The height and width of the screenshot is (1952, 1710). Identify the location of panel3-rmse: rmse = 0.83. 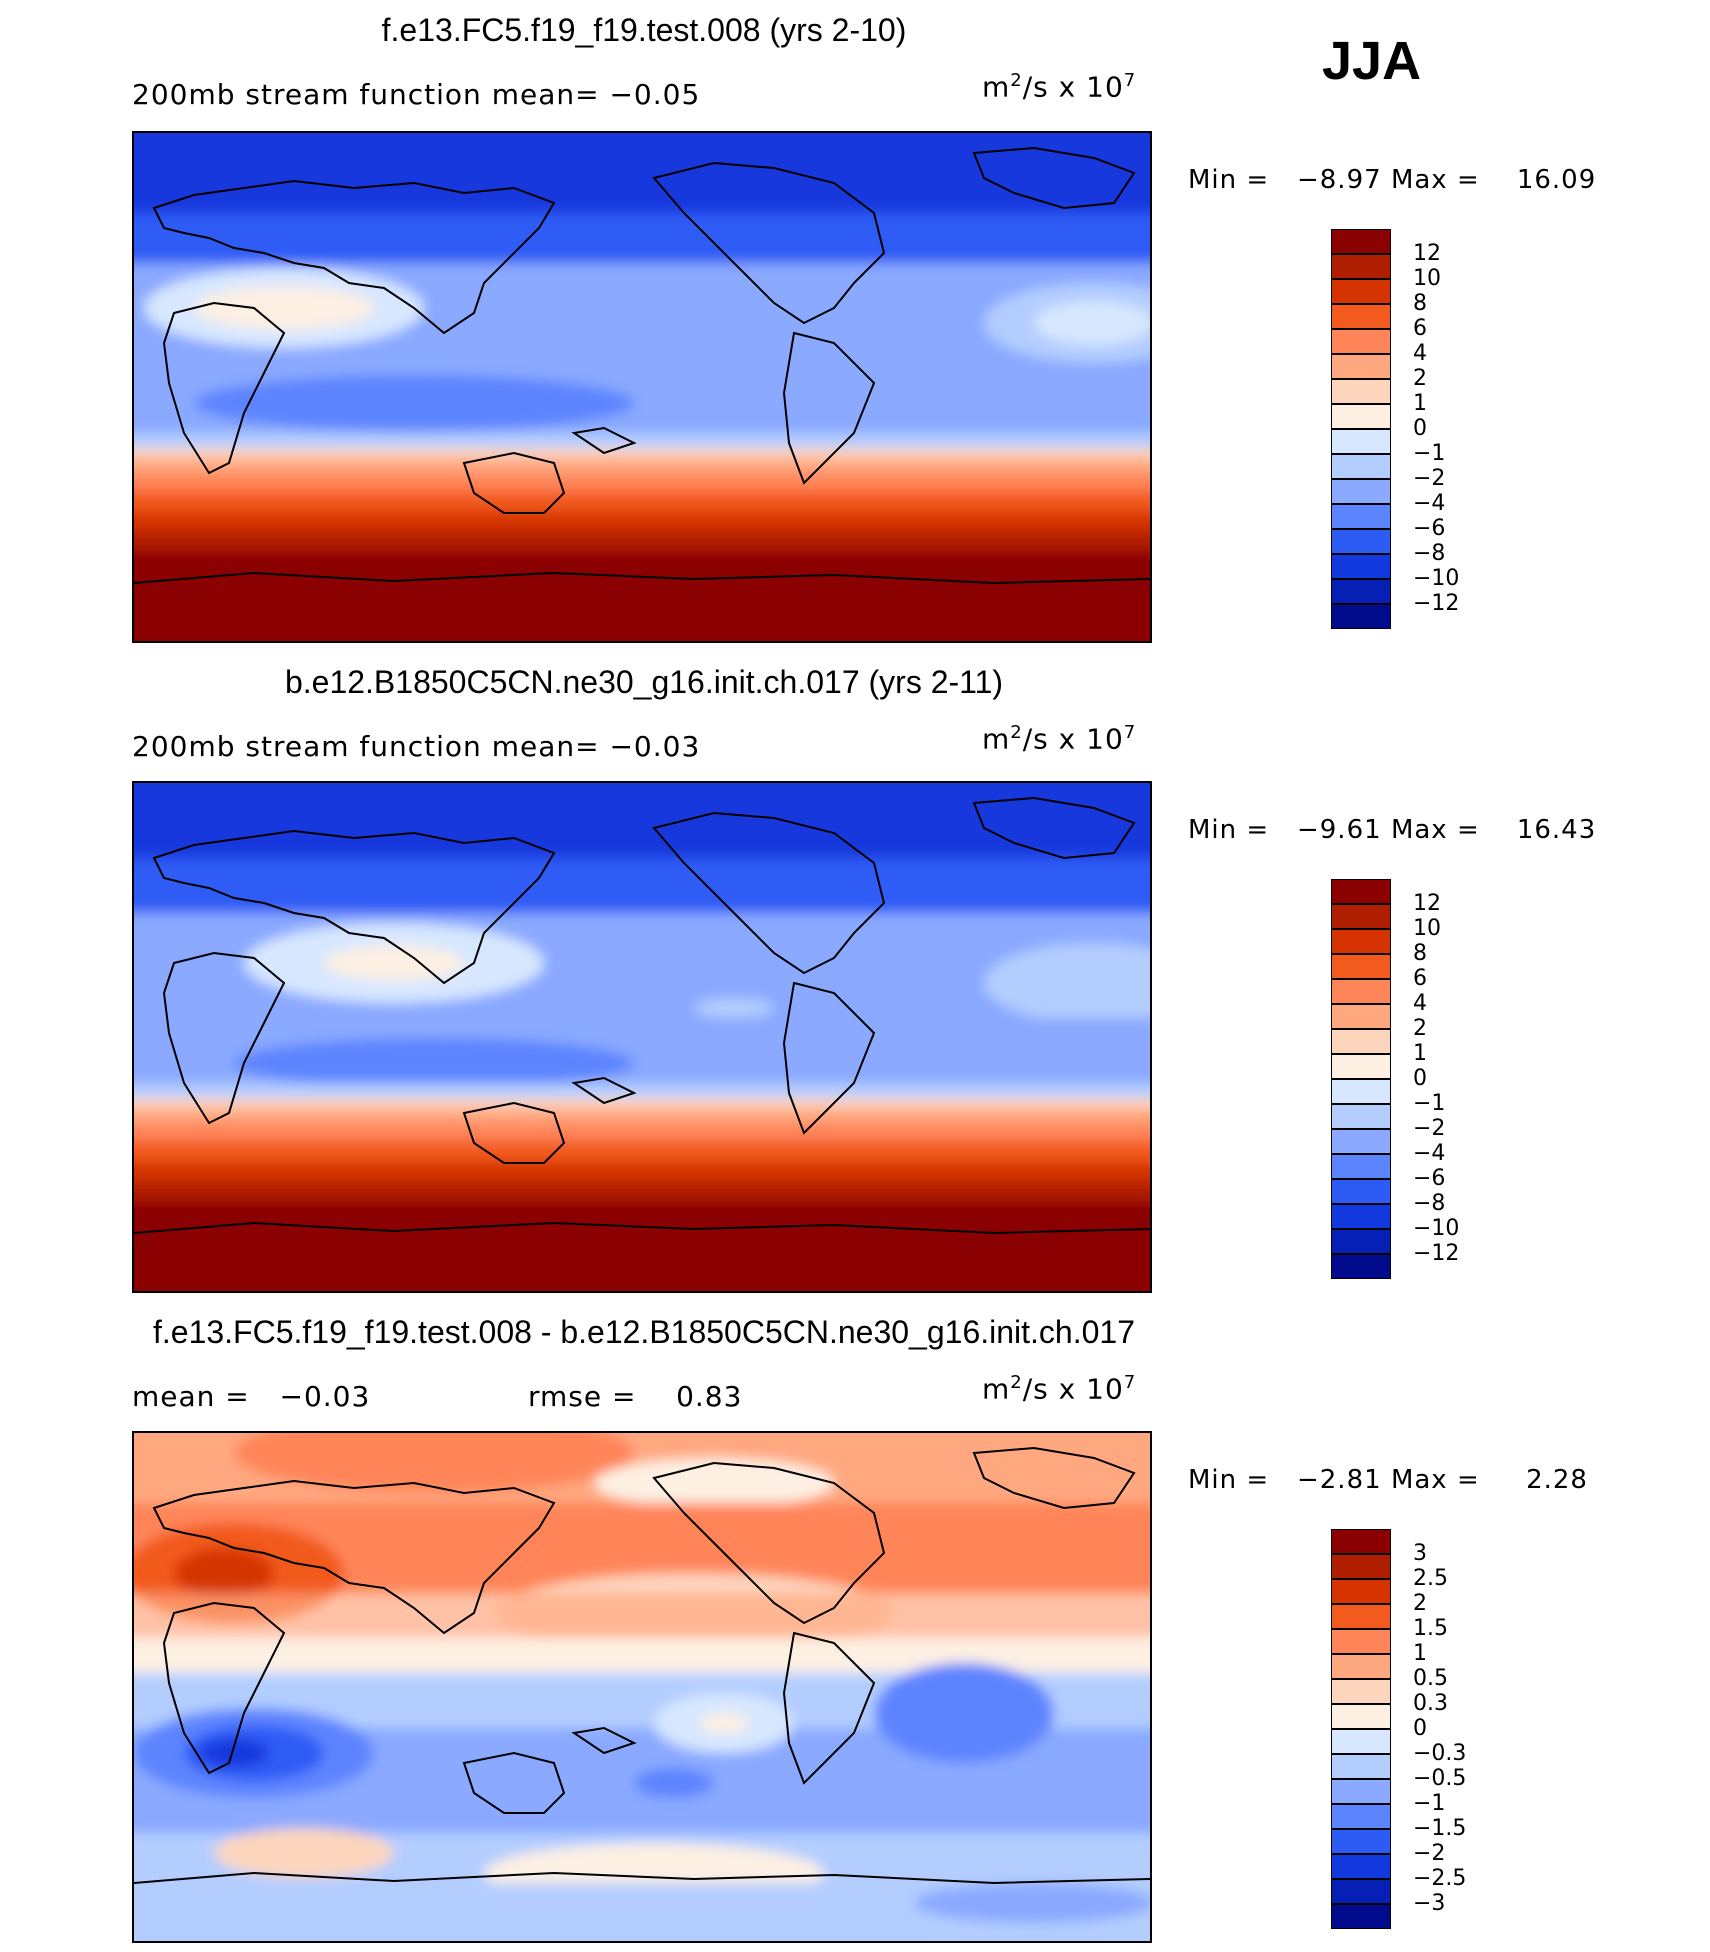
(635, 1396).